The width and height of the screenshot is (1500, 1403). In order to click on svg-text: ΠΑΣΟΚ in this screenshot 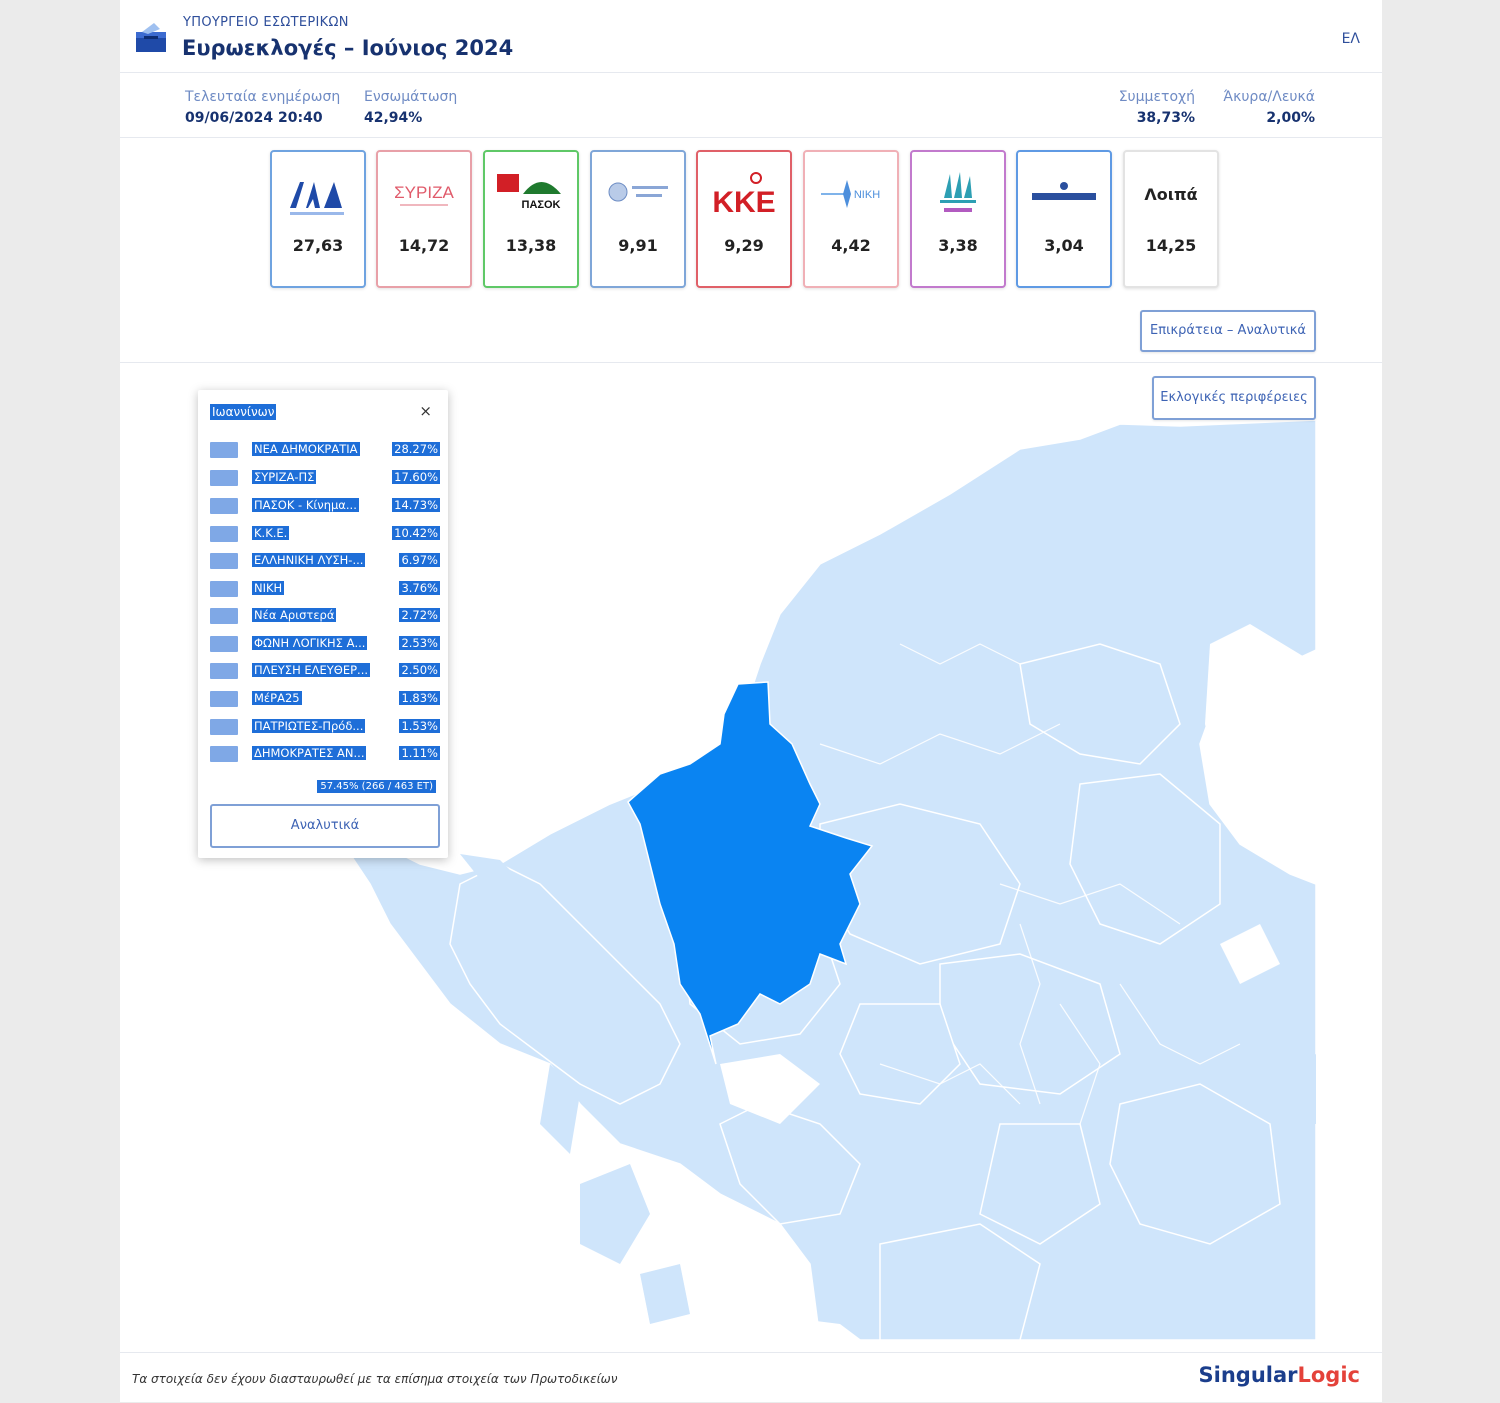, I will do `click(541, 205)`.